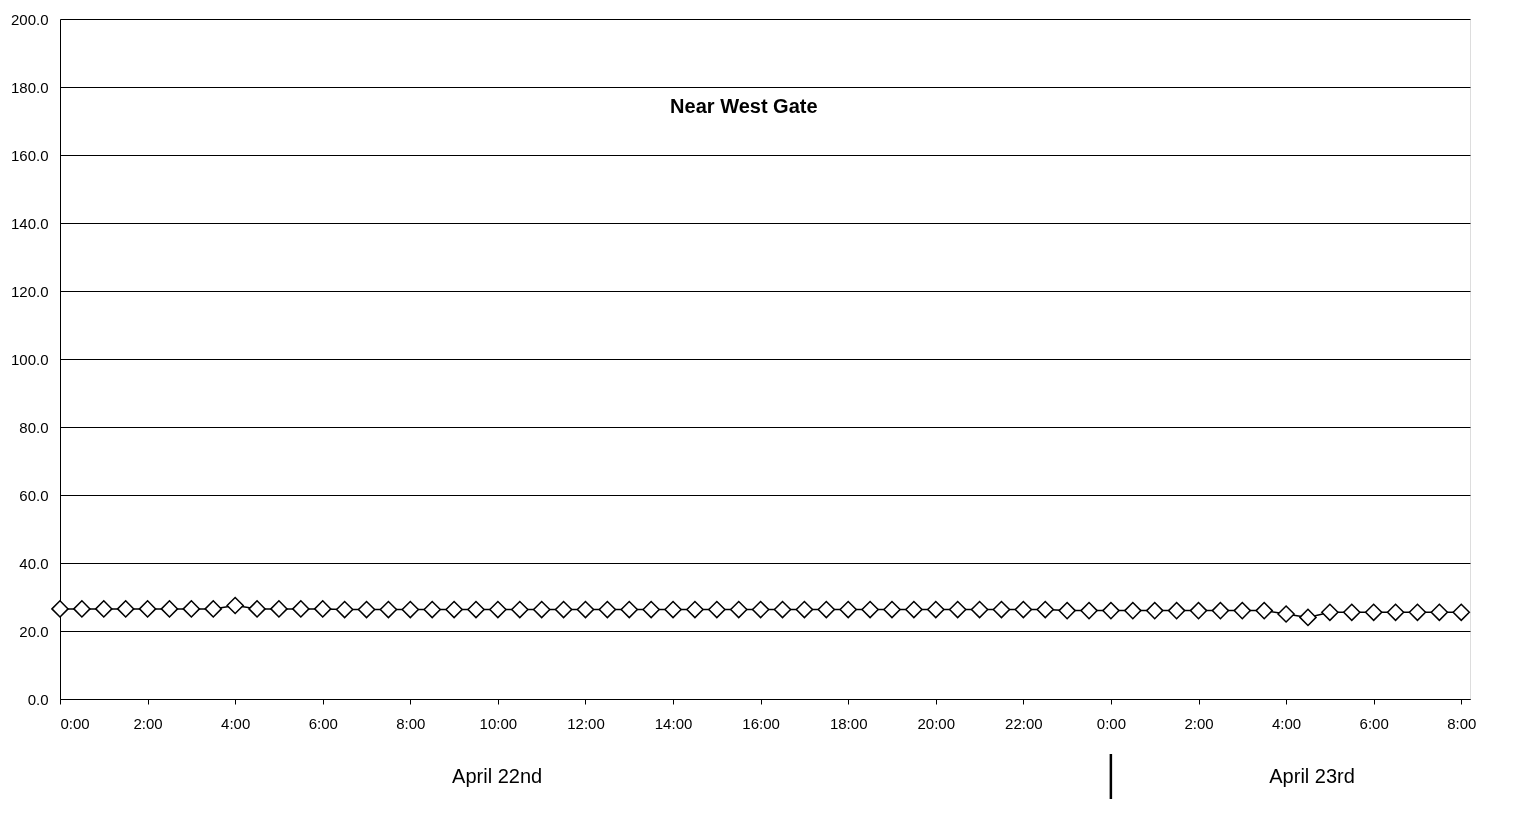  Describe the element at coordinates (29, 223) in the screenshot. I see `y-tick-label: 140.0` at that location.